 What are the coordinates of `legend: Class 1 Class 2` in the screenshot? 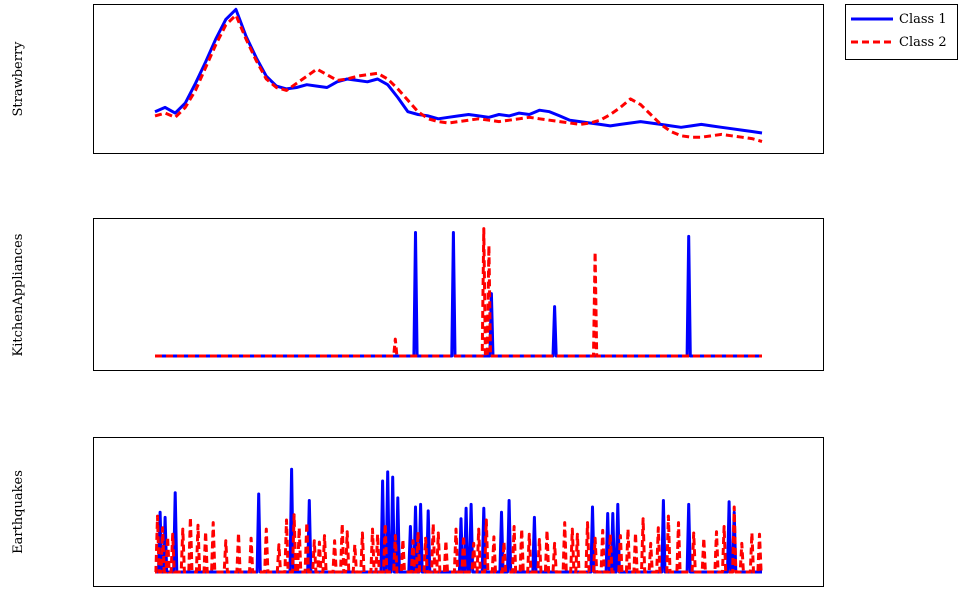 It's located at (901, 32).